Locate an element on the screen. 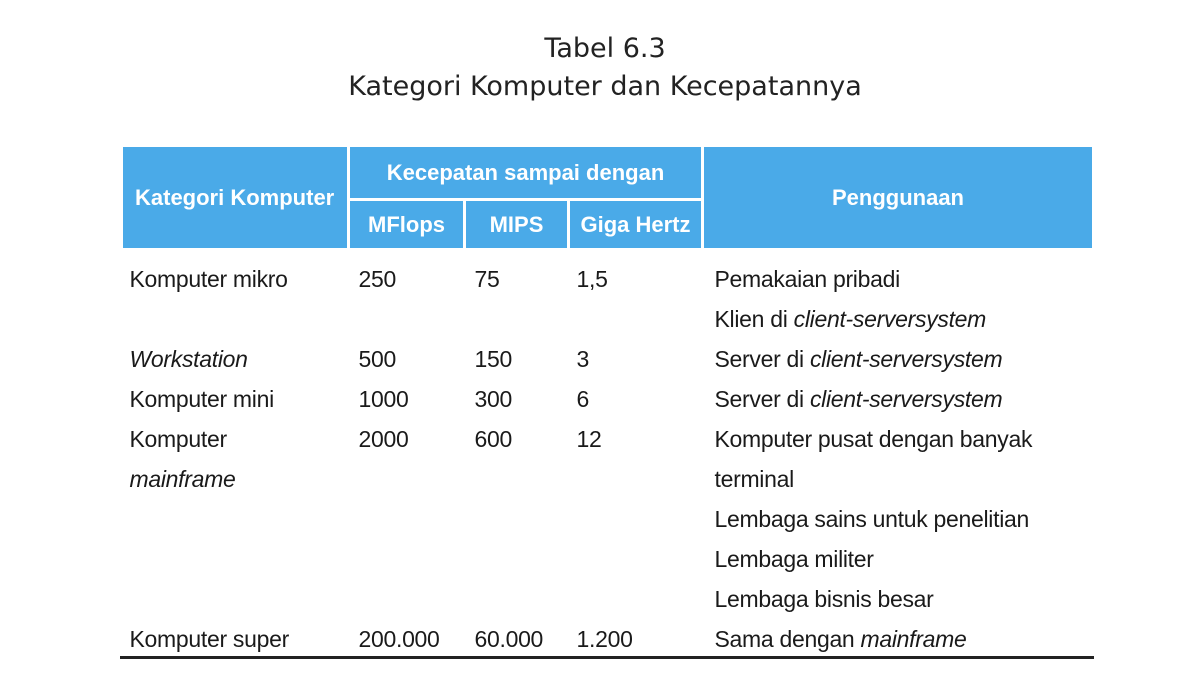 The height and width of the screenshot is (688, 1196). header-penggunaan: Penggunaan is located at coordinates (898, 197).